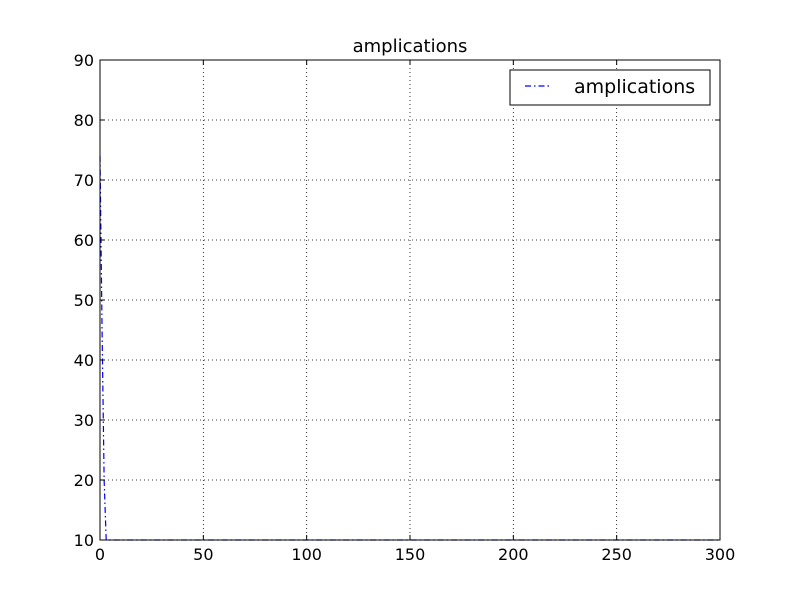 The image size is (800, 600). What do you see at coordinates (410, 46) in the screenshot?
I see `chart-title: amplications` at bounding box center [410, 46].